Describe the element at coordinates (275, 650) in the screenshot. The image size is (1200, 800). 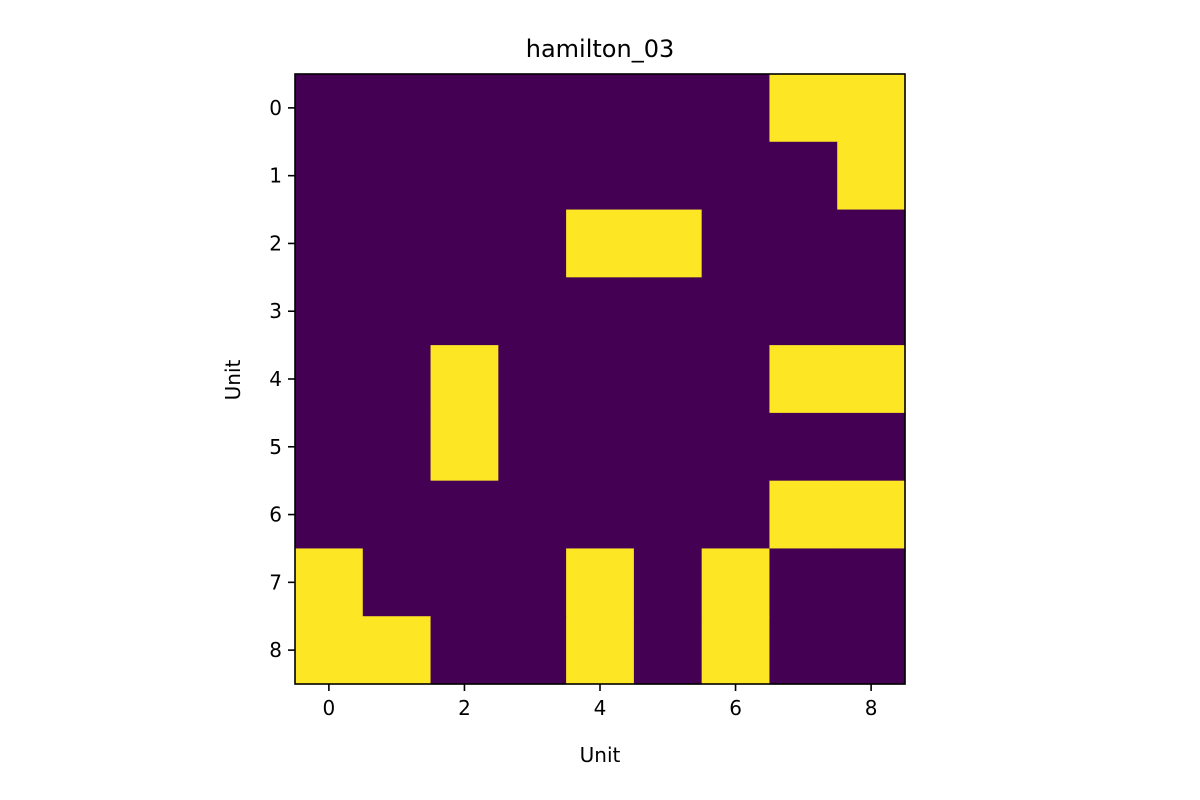
I see `y-tick-label: 8` at that location.